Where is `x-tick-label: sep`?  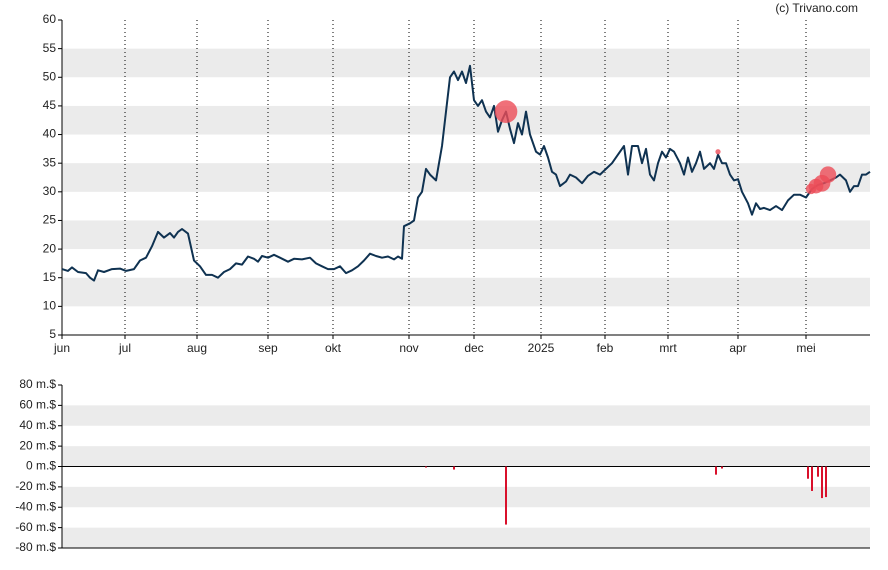 x-tick-label: sep is located at coordinates (268, 348).